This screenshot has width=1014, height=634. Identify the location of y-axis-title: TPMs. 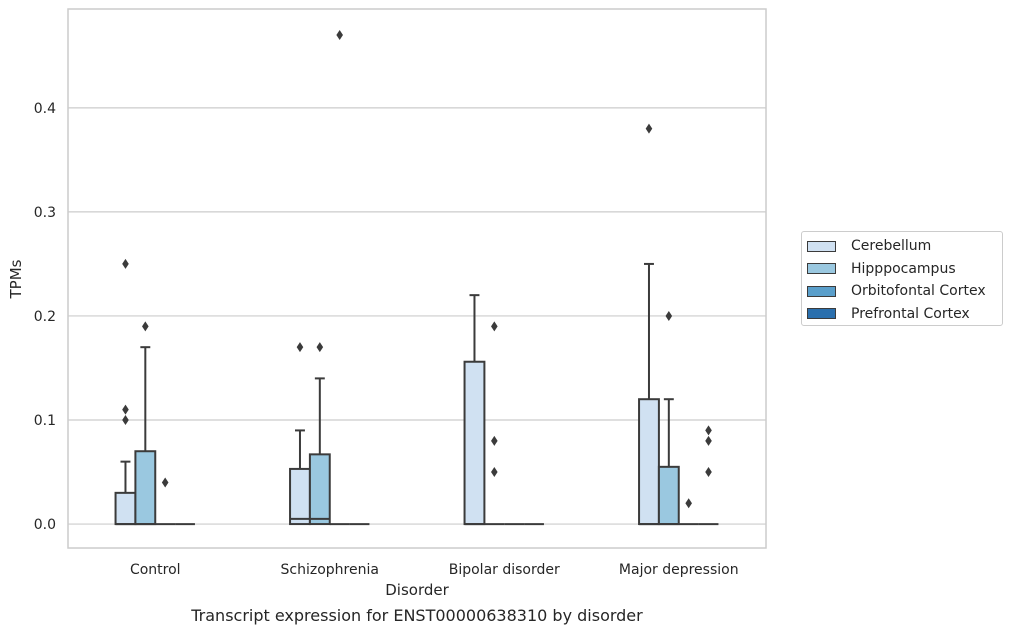
(16, 279).